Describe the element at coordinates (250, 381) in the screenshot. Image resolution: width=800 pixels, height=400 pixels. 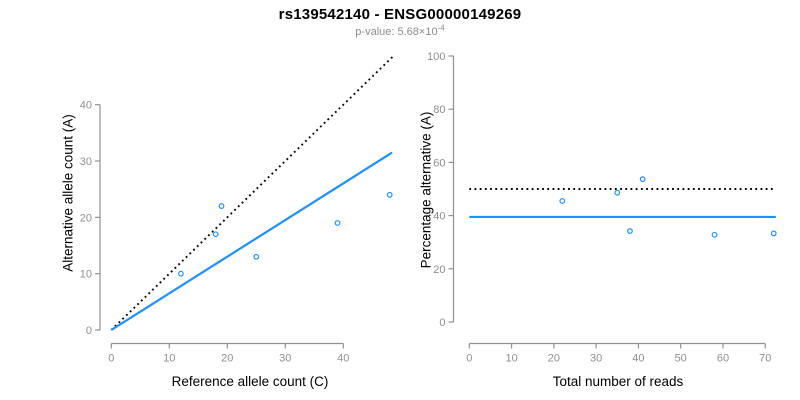
I see `left-x-axis-title: Reference allele count (C)` at that location.